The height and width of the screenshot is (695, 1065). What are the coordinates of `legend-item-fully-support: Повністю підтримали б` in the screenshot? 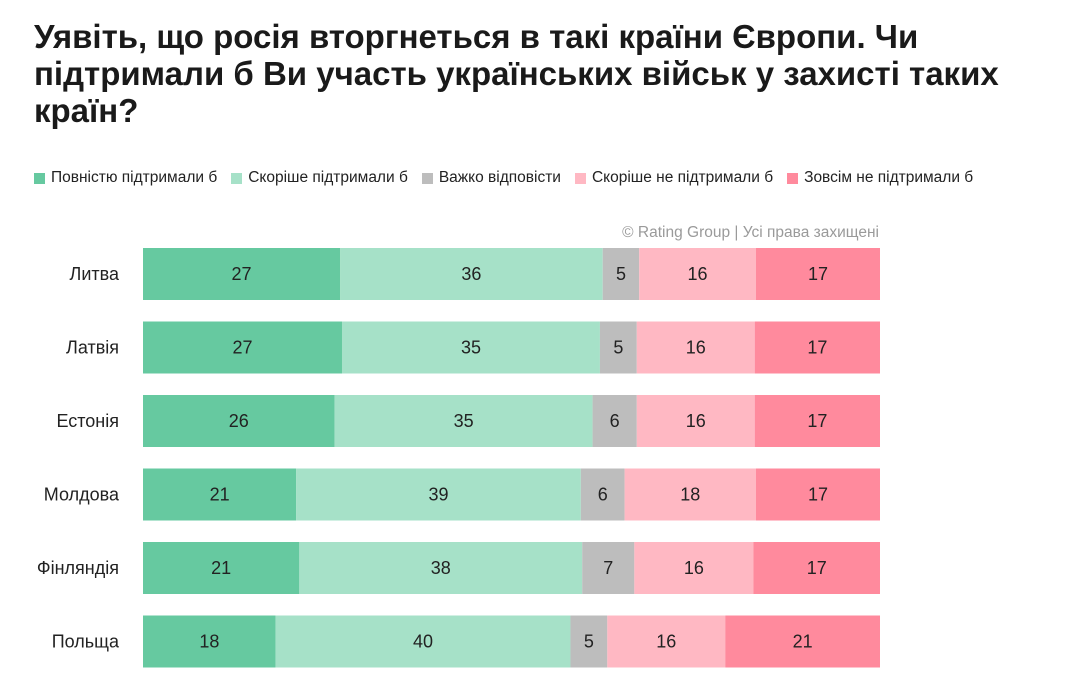 It's located at (125, 178).